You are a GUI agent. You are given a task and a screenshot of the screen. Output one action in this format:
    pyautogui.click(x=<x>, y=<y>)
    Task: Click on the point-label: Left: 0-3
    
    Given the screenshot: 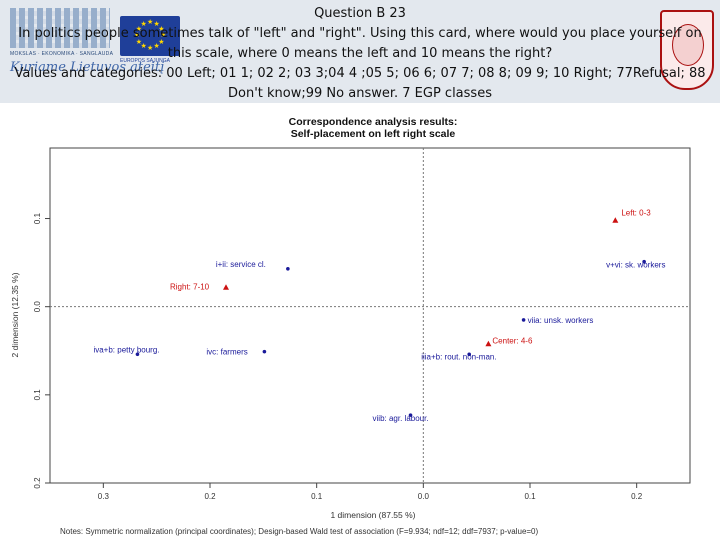 What is the action you would take?
    pyautogui.click(x=636, y=212)
    